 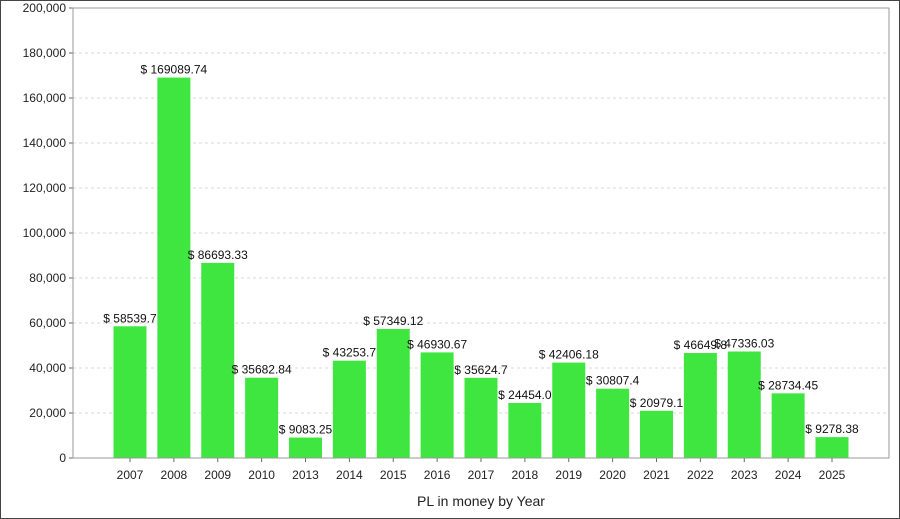 What do you see at coordinates (47, 278) in the screenshot?
I see `y-tick-label: 80,000` at bounding box center [47, 278].